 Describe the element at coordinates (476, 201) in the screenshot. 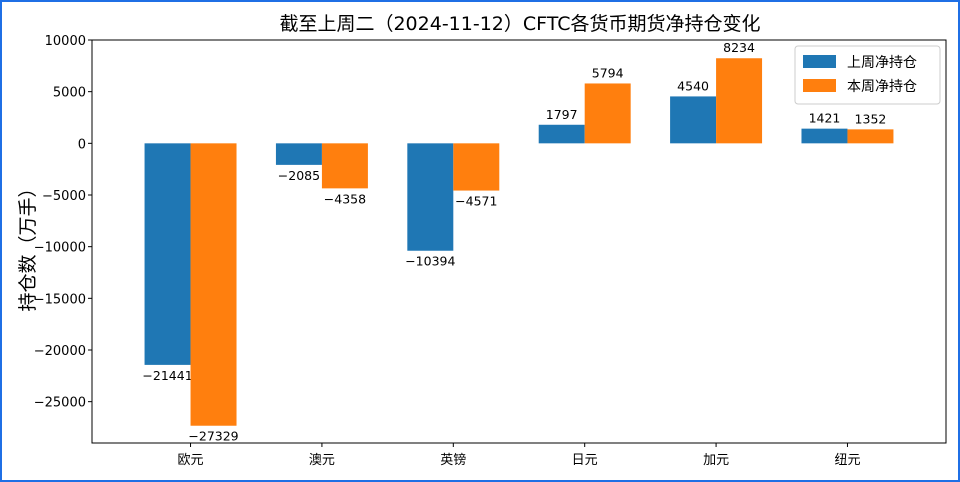

I see `data-label: −4571` at that location.